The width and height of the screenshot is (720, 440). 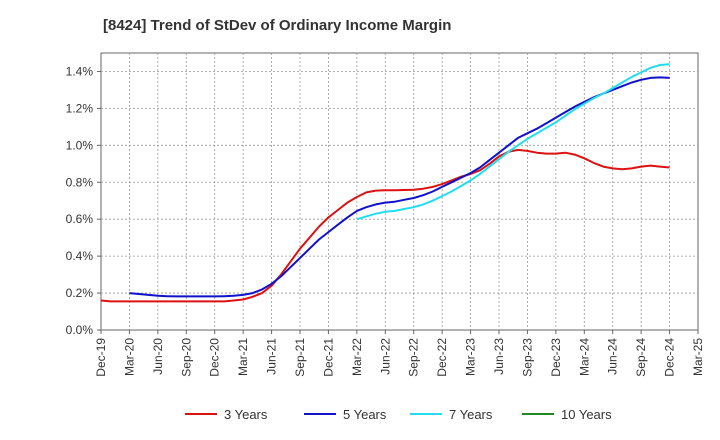 I want to click on x-tick-label: Dec-19, so click(x=101, y=357).